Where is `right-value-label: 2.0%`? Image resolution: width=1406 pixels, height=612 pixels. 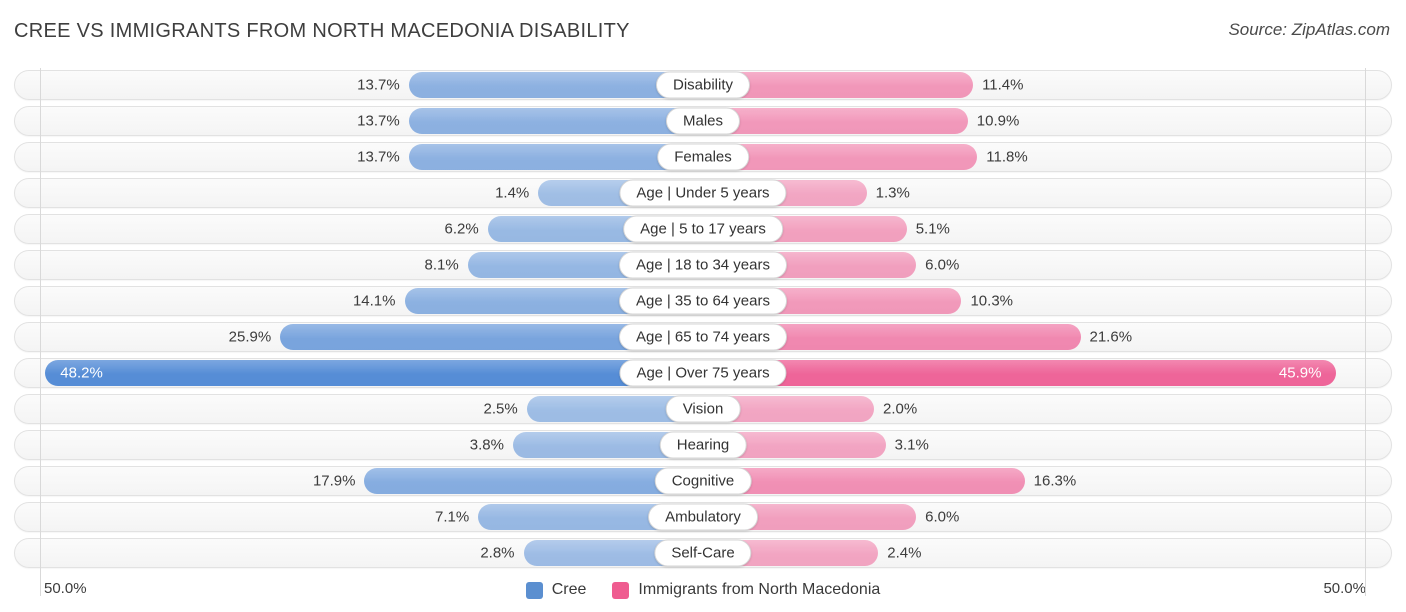
right-value-label: 2.0% is located at coordinates (900, 409).